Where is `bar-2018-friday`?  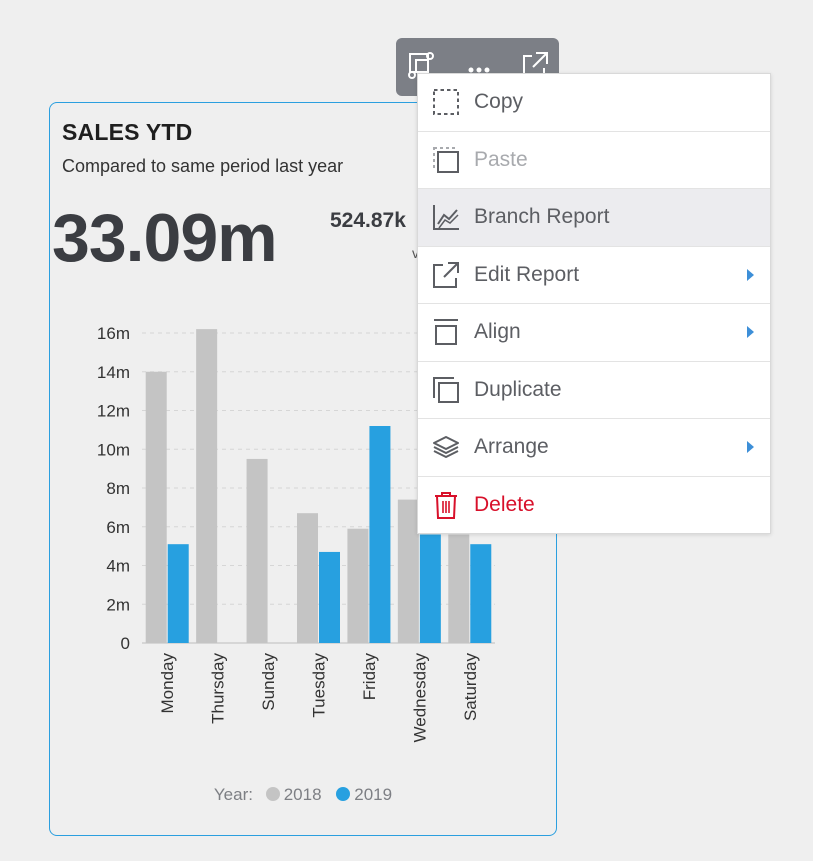
bar-2018-friday is located at coordinates (358, 585).